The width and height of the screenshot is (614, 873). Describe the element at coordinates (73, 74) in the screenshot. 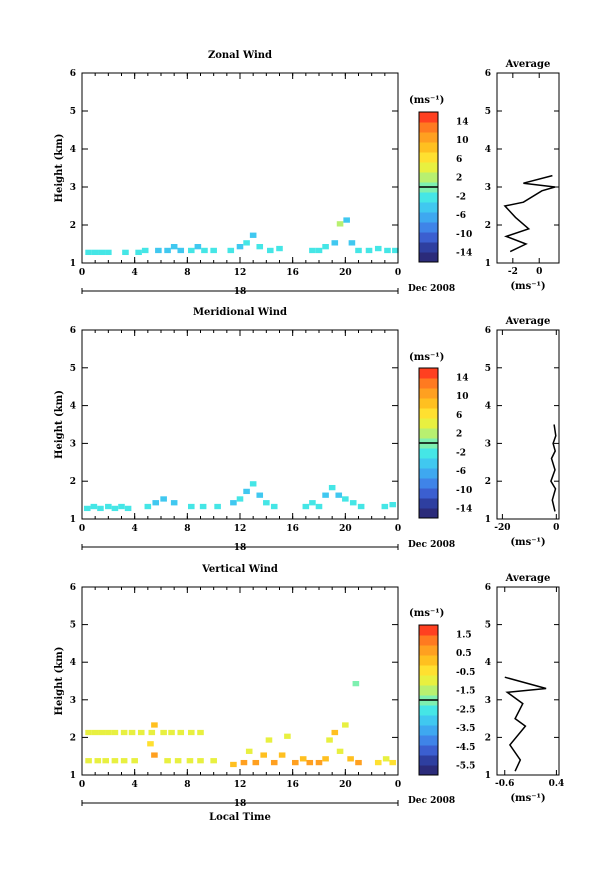

I see `y-tick-label: 6` at that location.